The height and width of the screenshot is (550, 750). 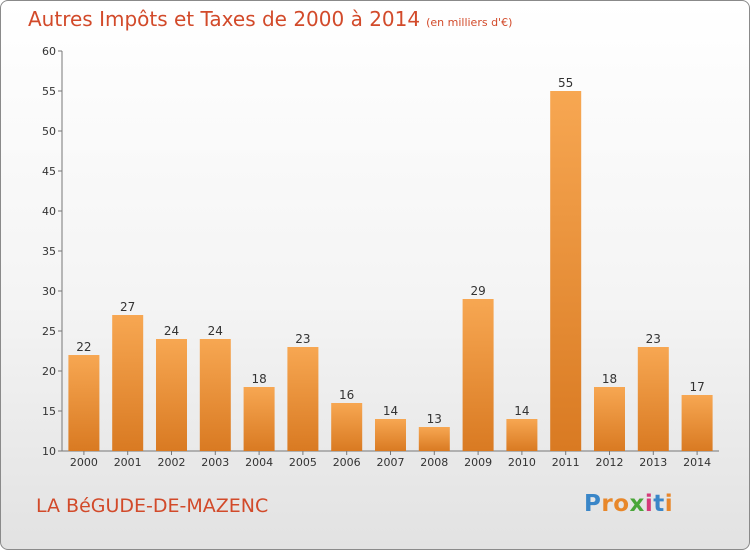 I want to click on logo-letter: P, so click(x=593, y=504).